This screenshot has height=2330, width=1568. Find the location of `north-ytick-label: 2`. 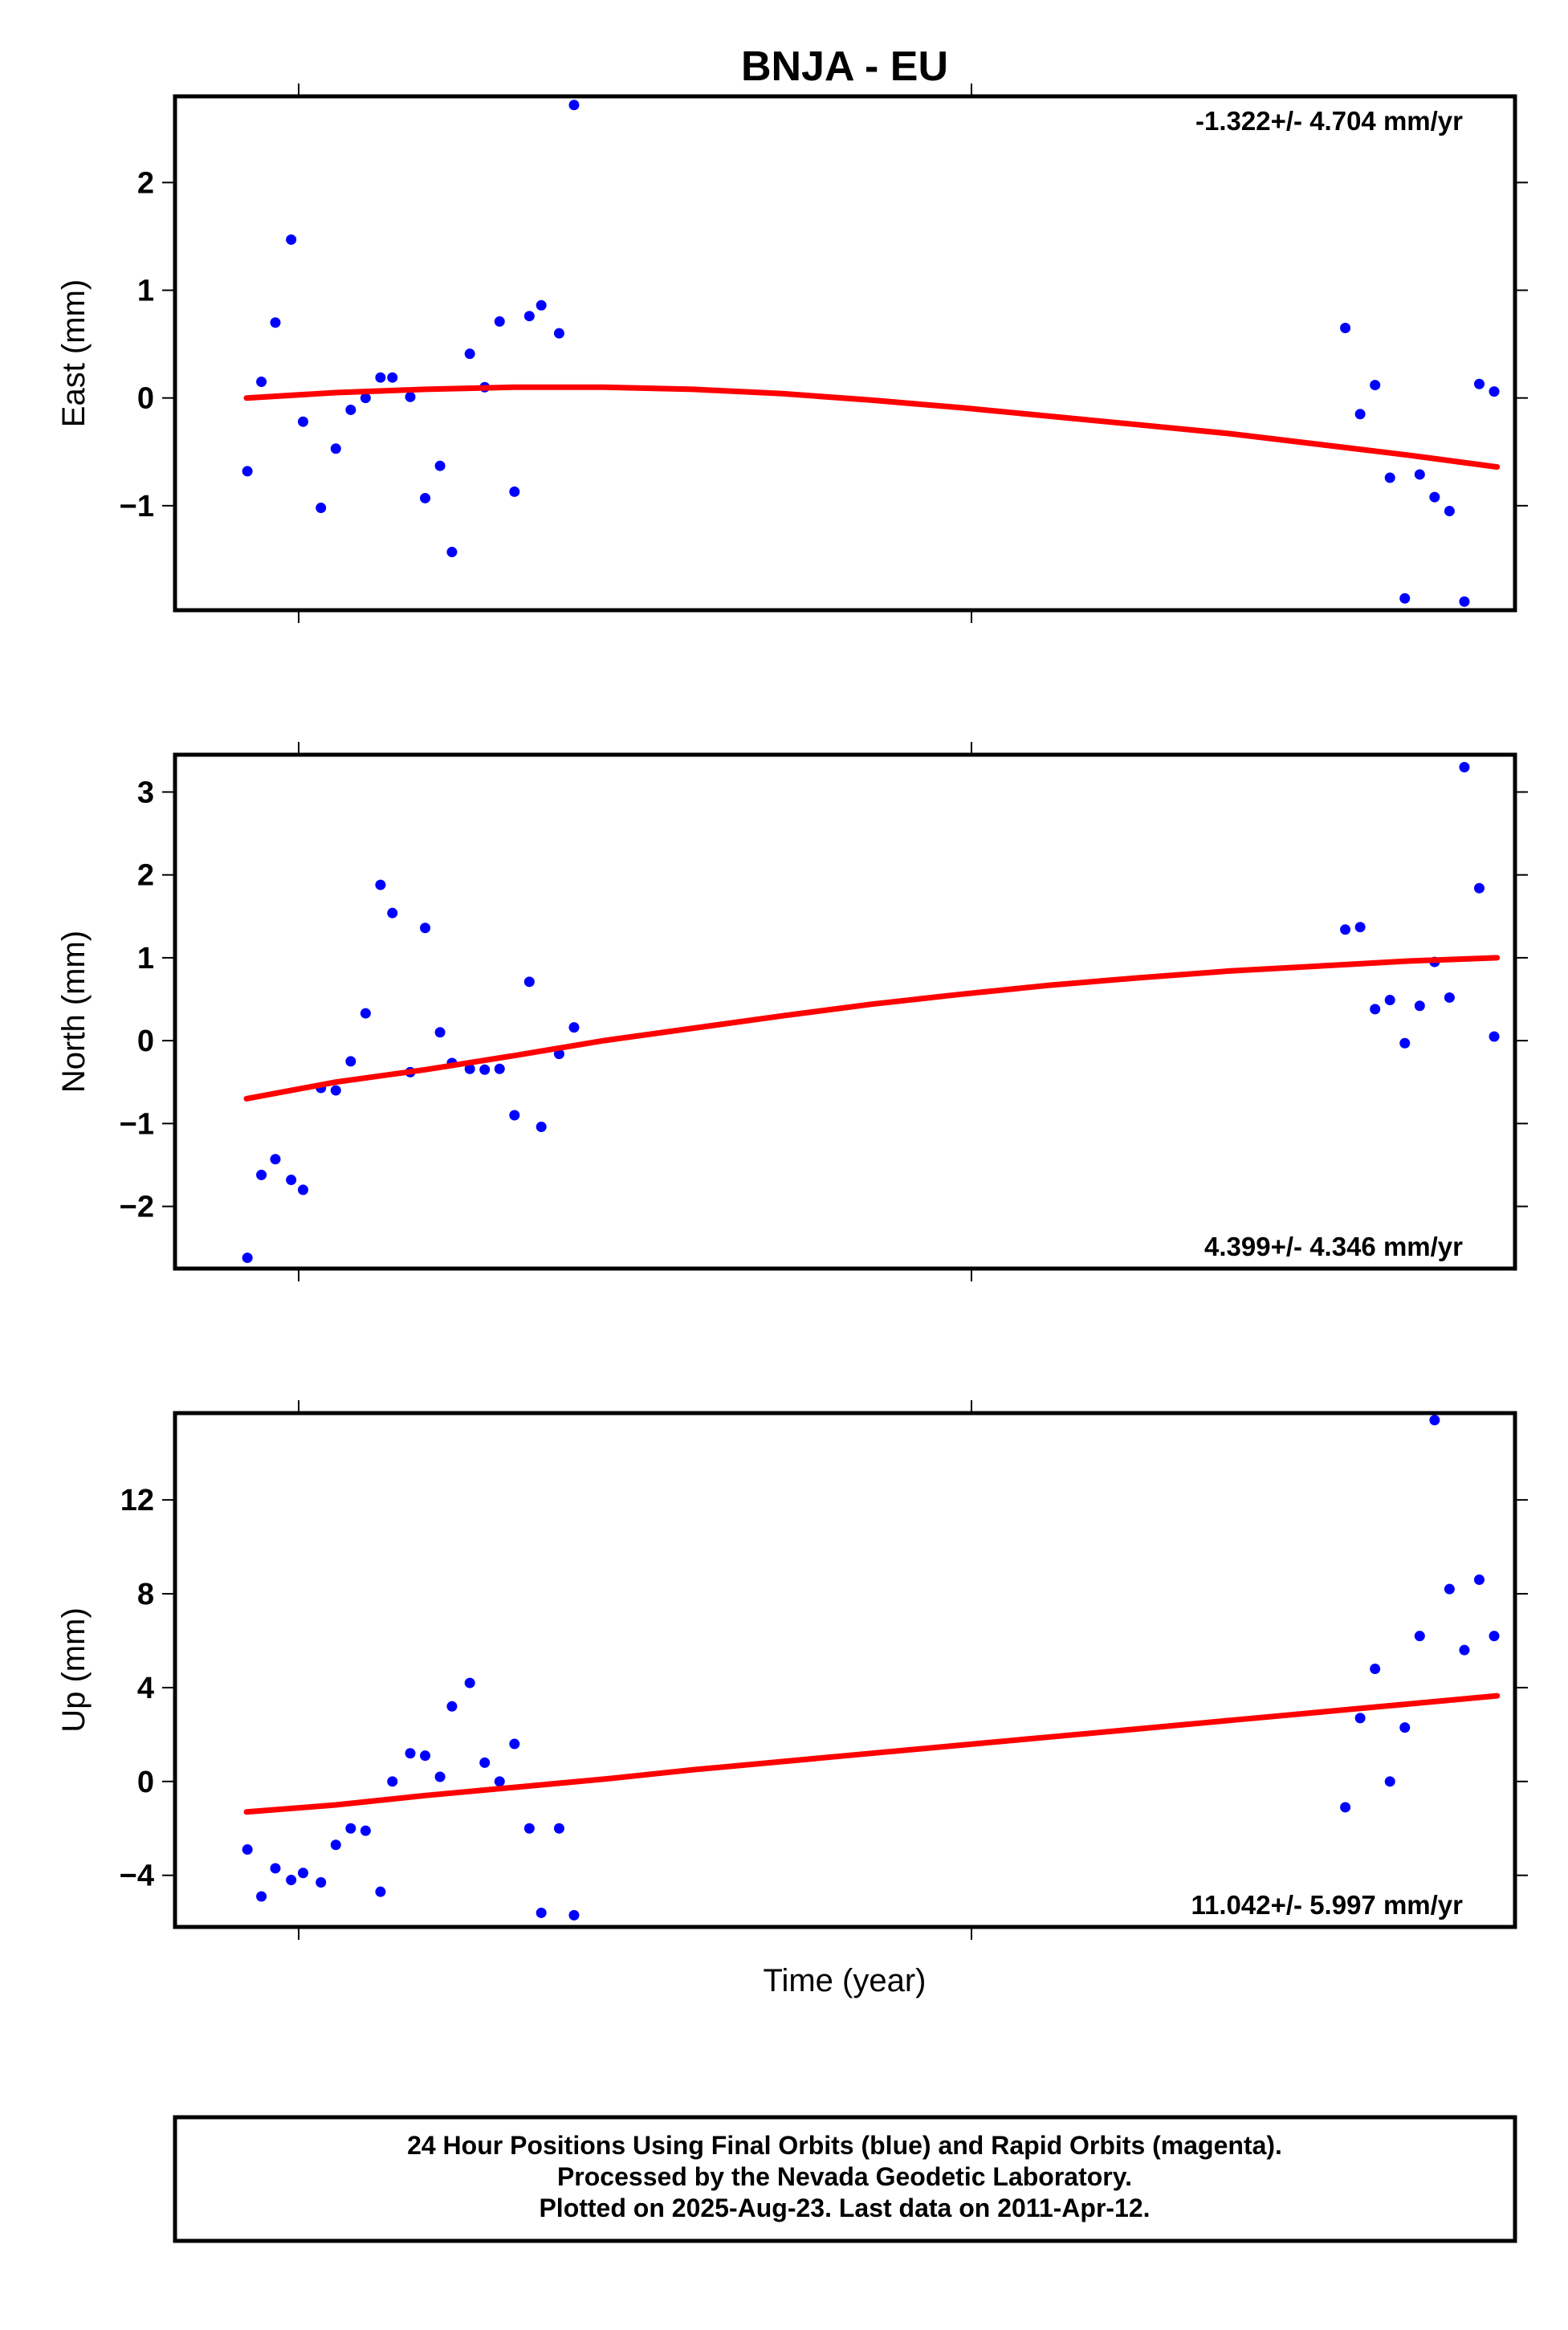

north-ytick-label: 2 is located at coordinates (145, 876).